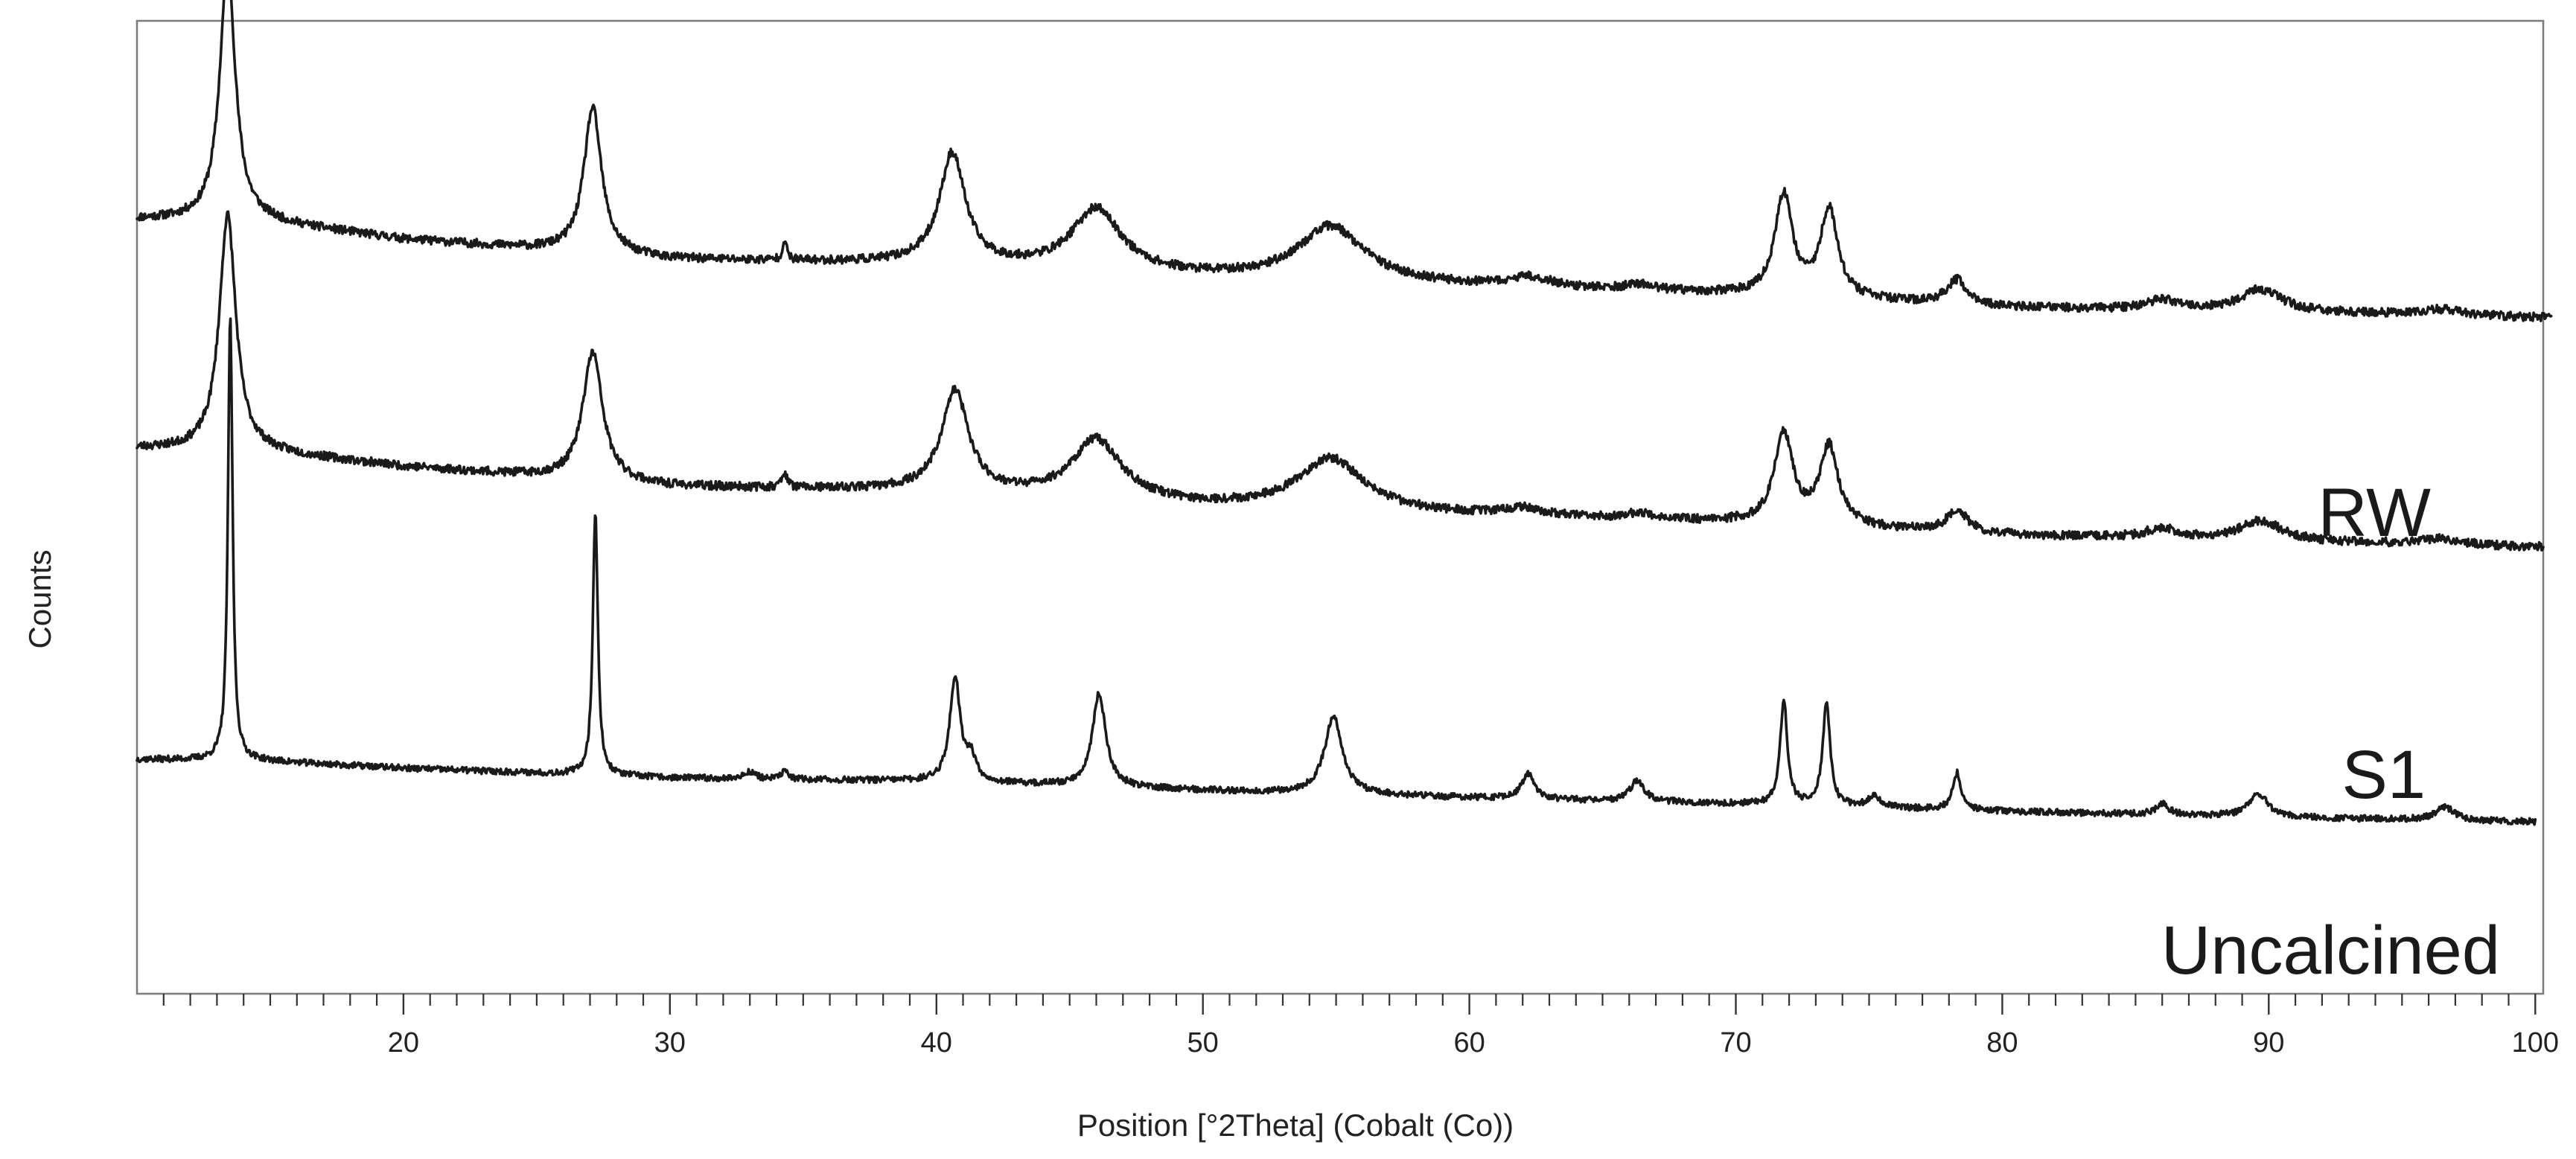 The height and width of the screenshot is (1159, 2576). I want to click on x-tick-label-90: 90, so click(2268, 1043).